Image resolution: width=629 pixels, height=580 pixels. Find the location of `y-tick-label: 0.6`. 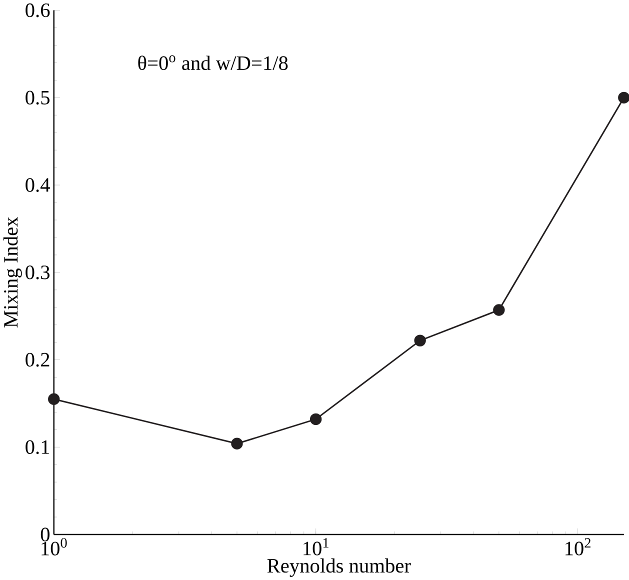

y-tick-label: 0.6 is located at coordinates (38, 10).